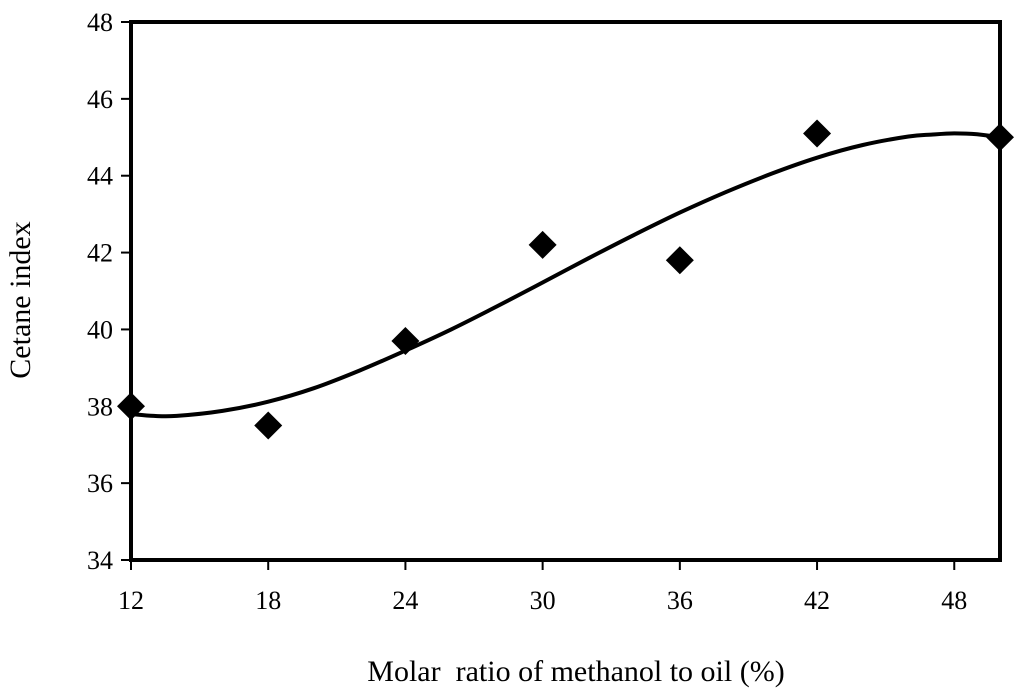 The width and height of the screenshot is (1024, 696). What do you see at coordinates (100, 560) in the screenshot?
I see `y-tick-label: 34` at bounding box center [100, 560].